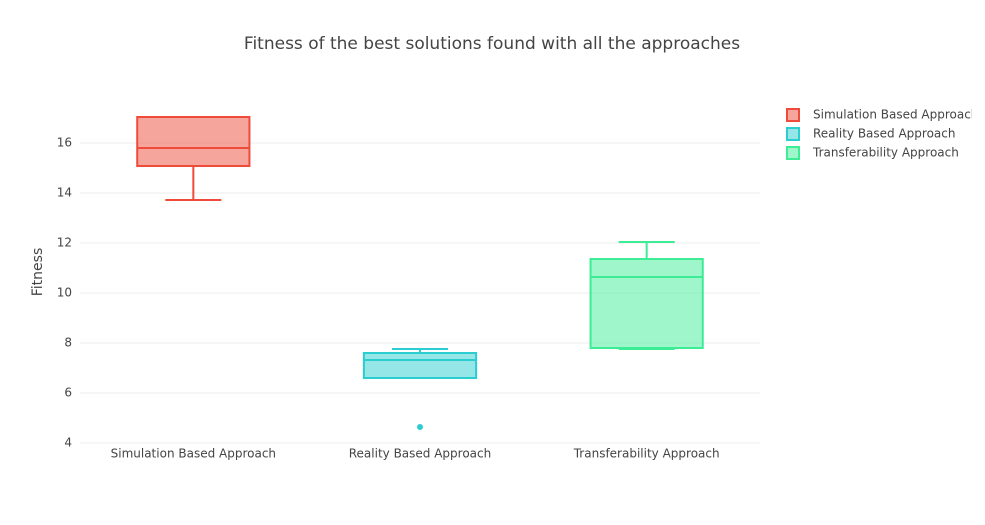 The image size is (985, 525). What do you see at coordinates (895, 115) in the screenshot?
I see `legend-label: Simulation Based Approach` at bounding box center [895, 115].